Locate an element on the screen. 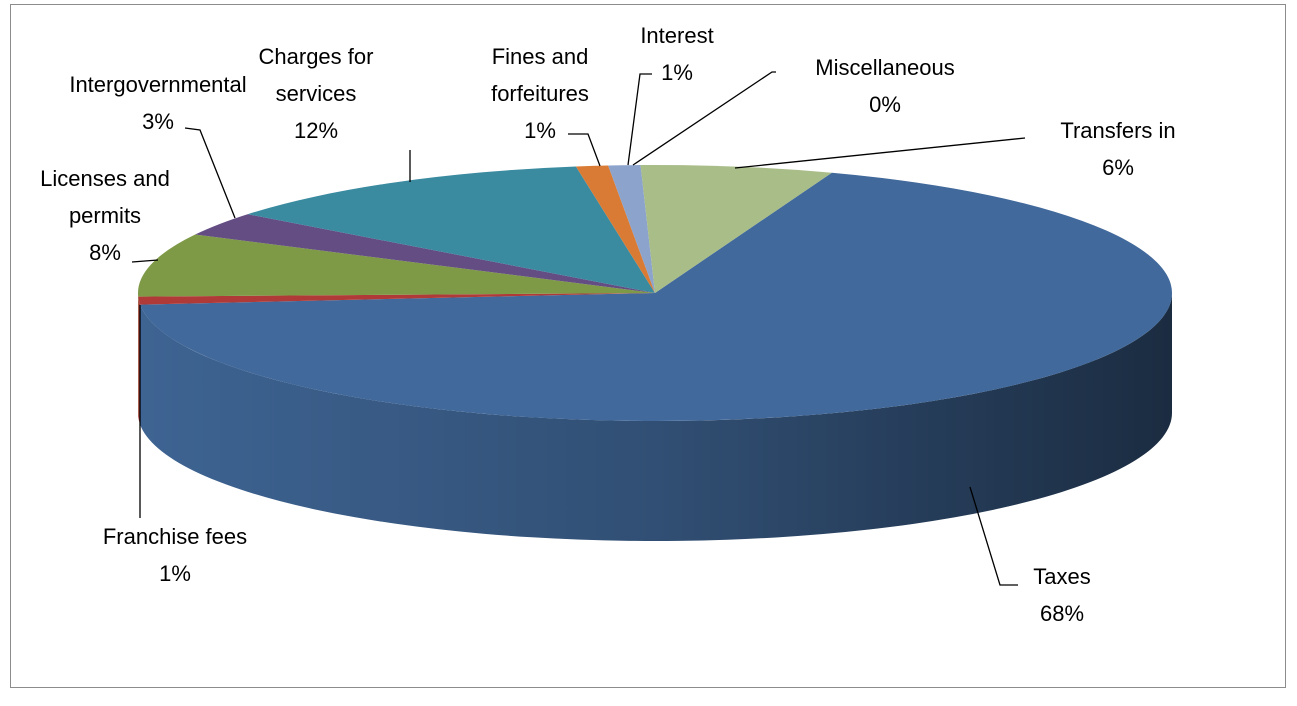  category-label: Interest is located at coordinates (677, 35).